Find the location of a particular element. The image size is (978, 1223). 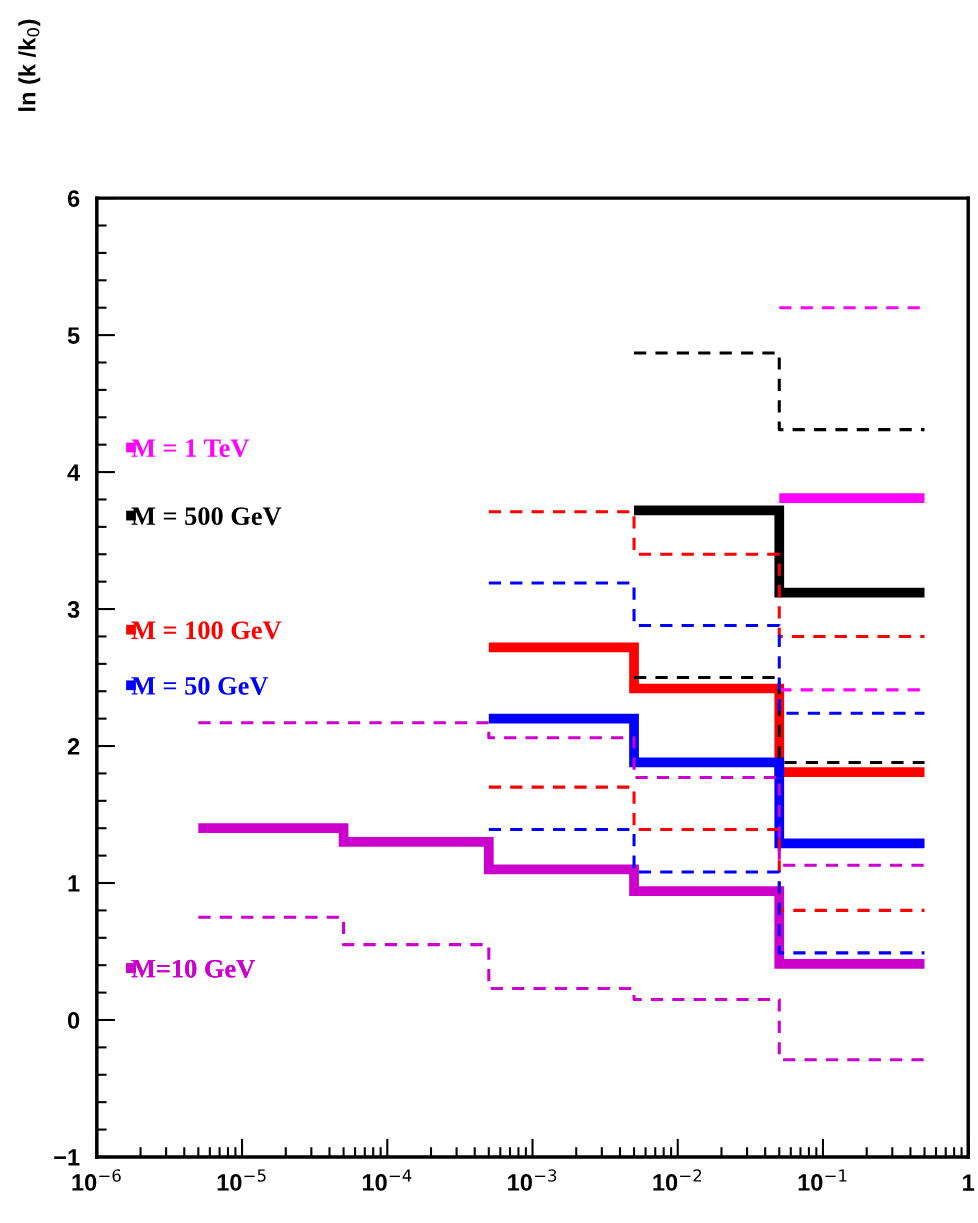

y-tick-label: 0 is located at coordinates (73, 1020).